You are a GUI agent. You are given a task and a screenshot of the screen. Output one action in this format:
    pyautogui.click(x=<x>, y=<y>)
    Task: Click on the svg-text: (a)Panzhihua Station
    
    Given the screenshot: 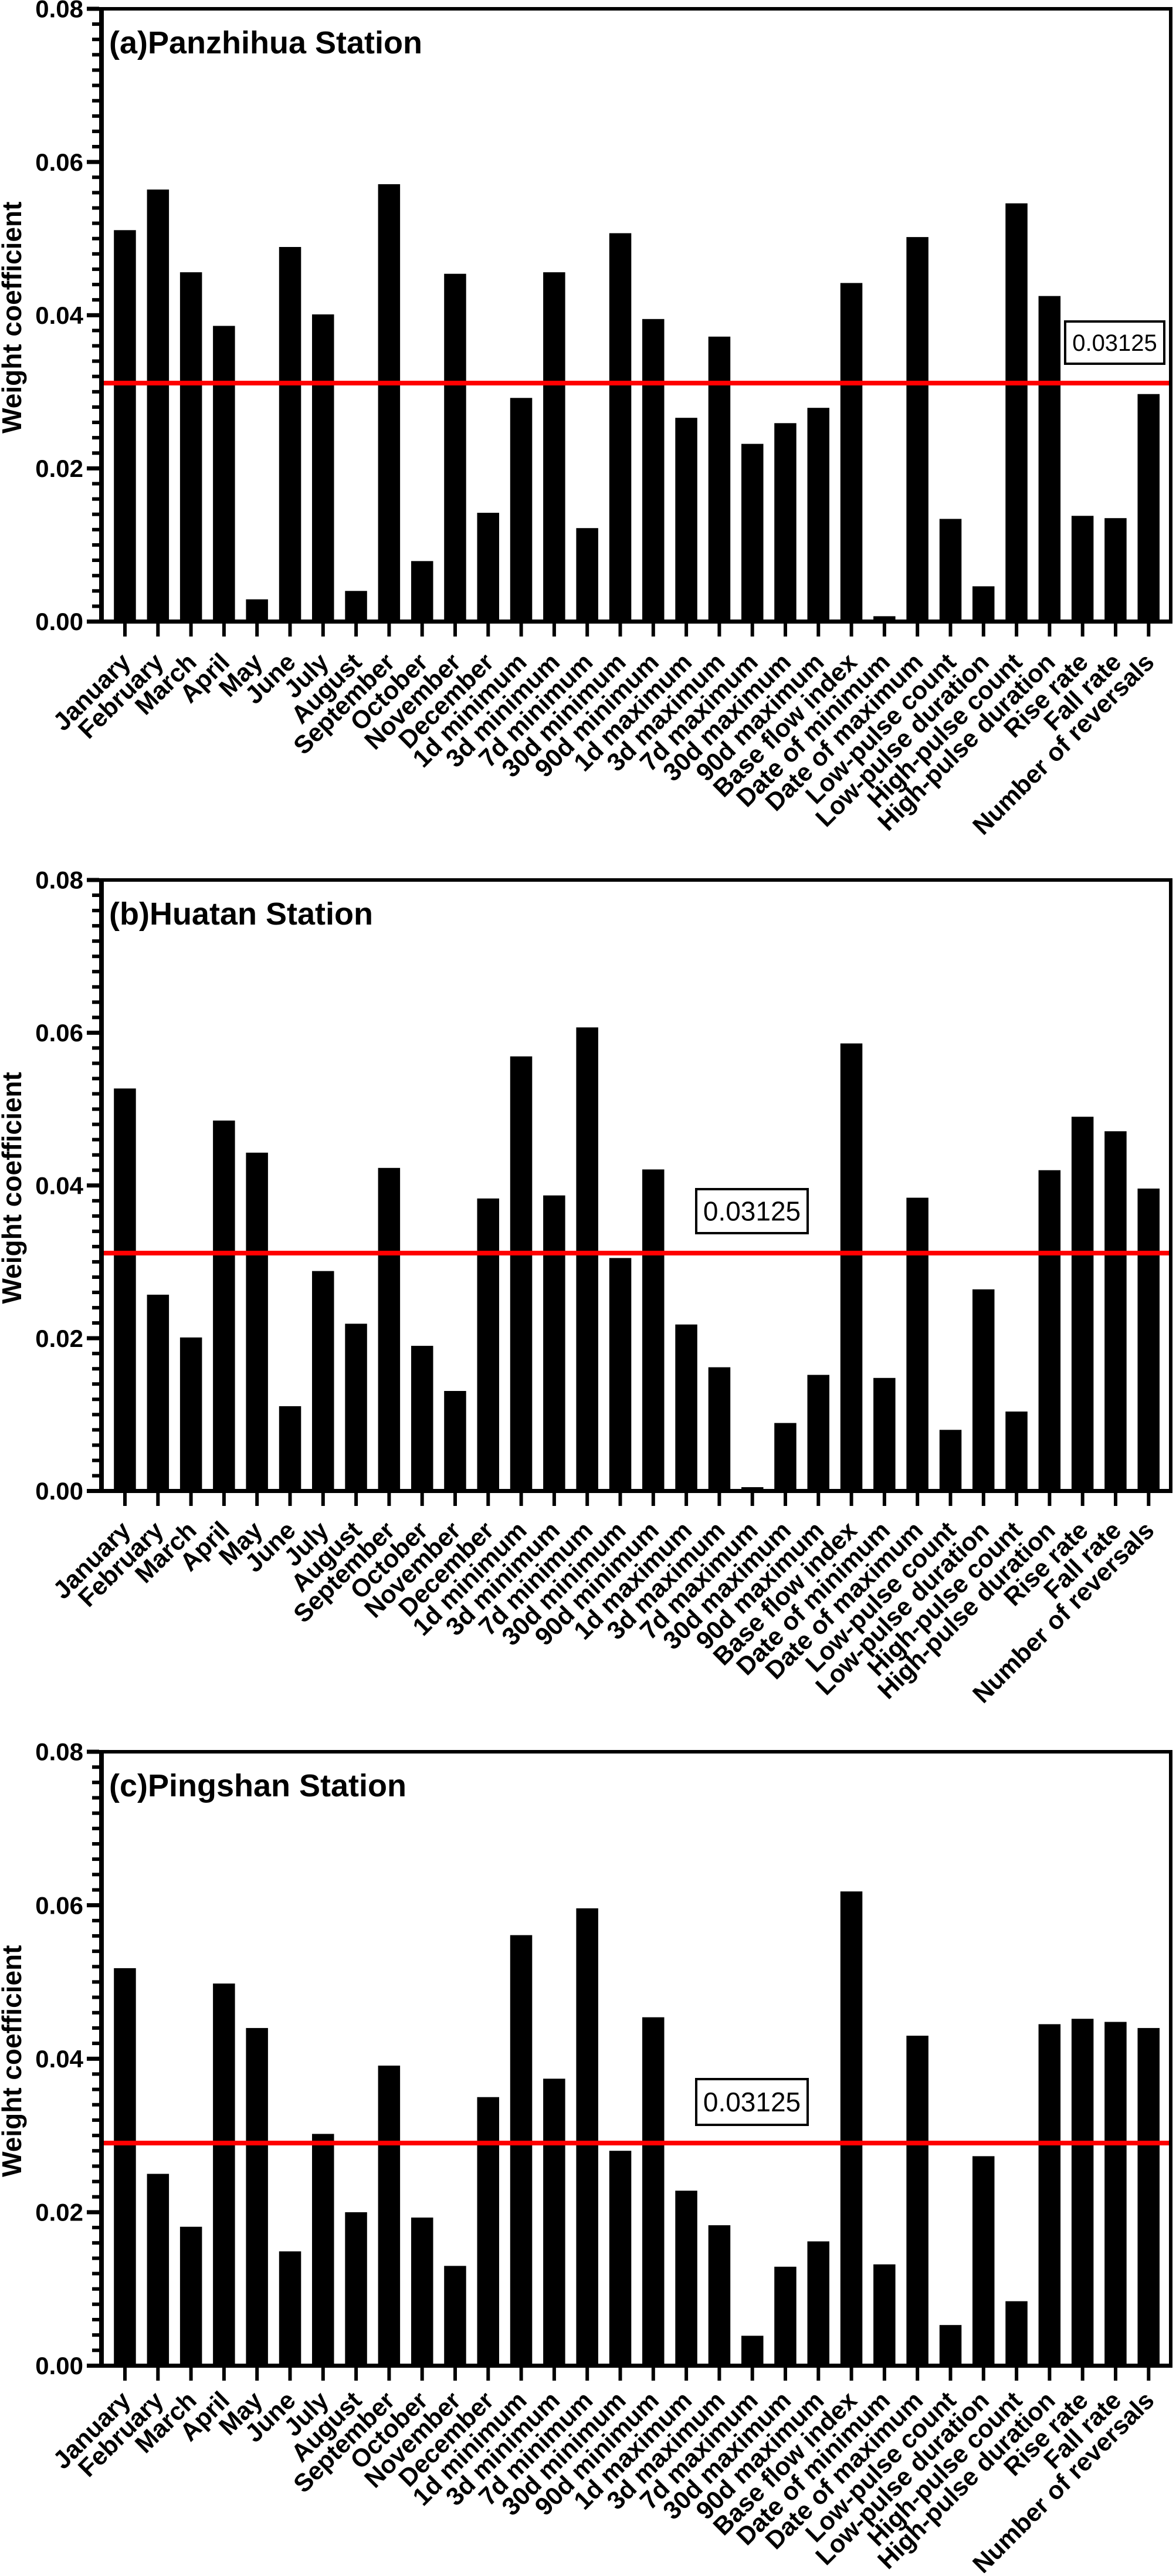 What is the action you would take?
    pyautogui.click(x=265, y=42)
    